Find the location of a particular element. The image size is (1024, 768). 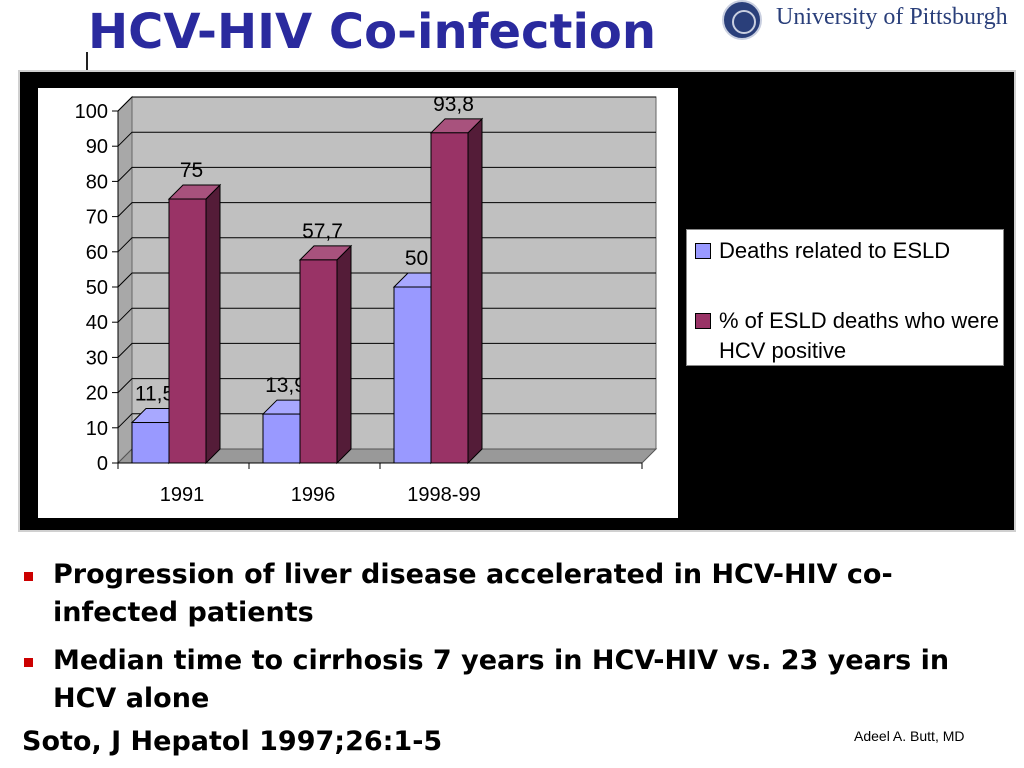

y-tick-label: 0 is located at coordinates (102, 464).